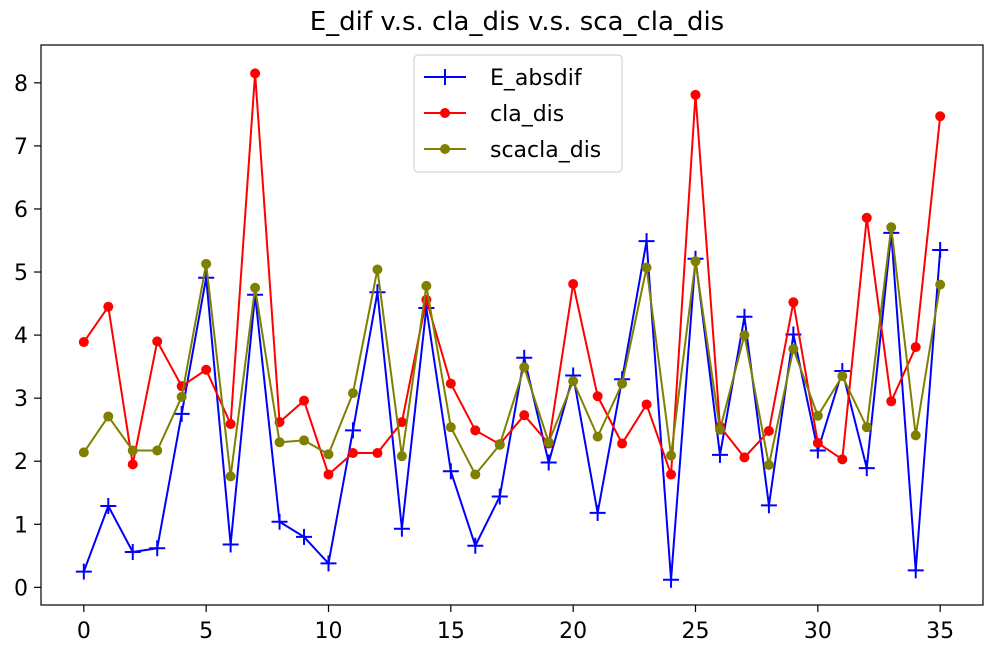 This screenshot has height=646, width=985. I want to click on legend-item-scacla-dis: scacla_dis, so click(512, 150).